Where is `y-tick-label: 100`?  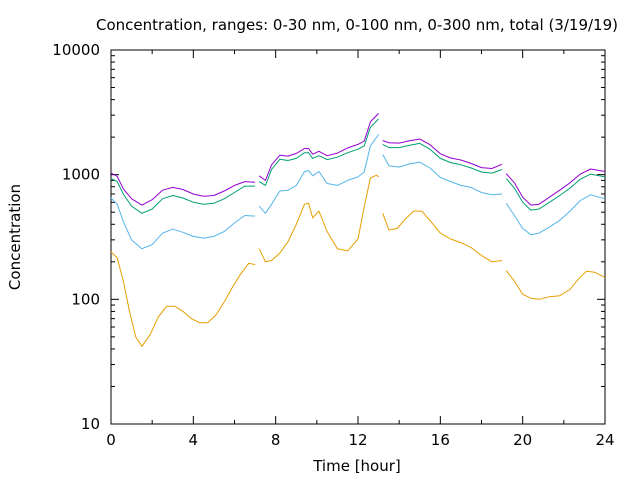 y-tick-label: 100 is located at coordinates (85, 299).